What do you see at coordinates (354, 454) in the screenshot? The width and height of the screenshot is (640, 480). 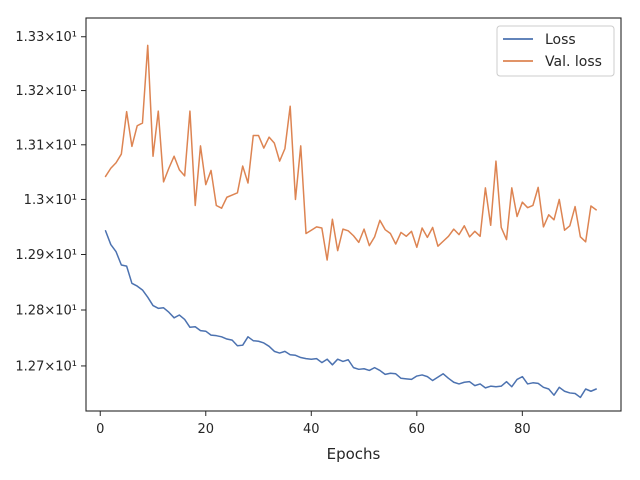 I see `x-axis-label: Epochs` at bounding box center [354, 454].